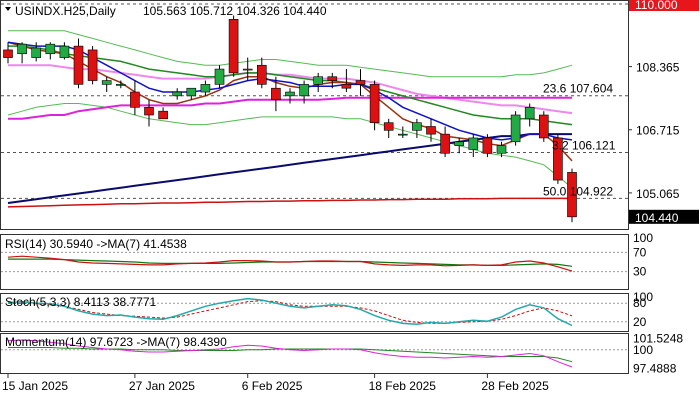 This screenshot has height=405, width=700. What do you see at coordinates (8, 9) in the screenshot?
I see `collapse-triangle-icon` at bounding box center [8, 9].